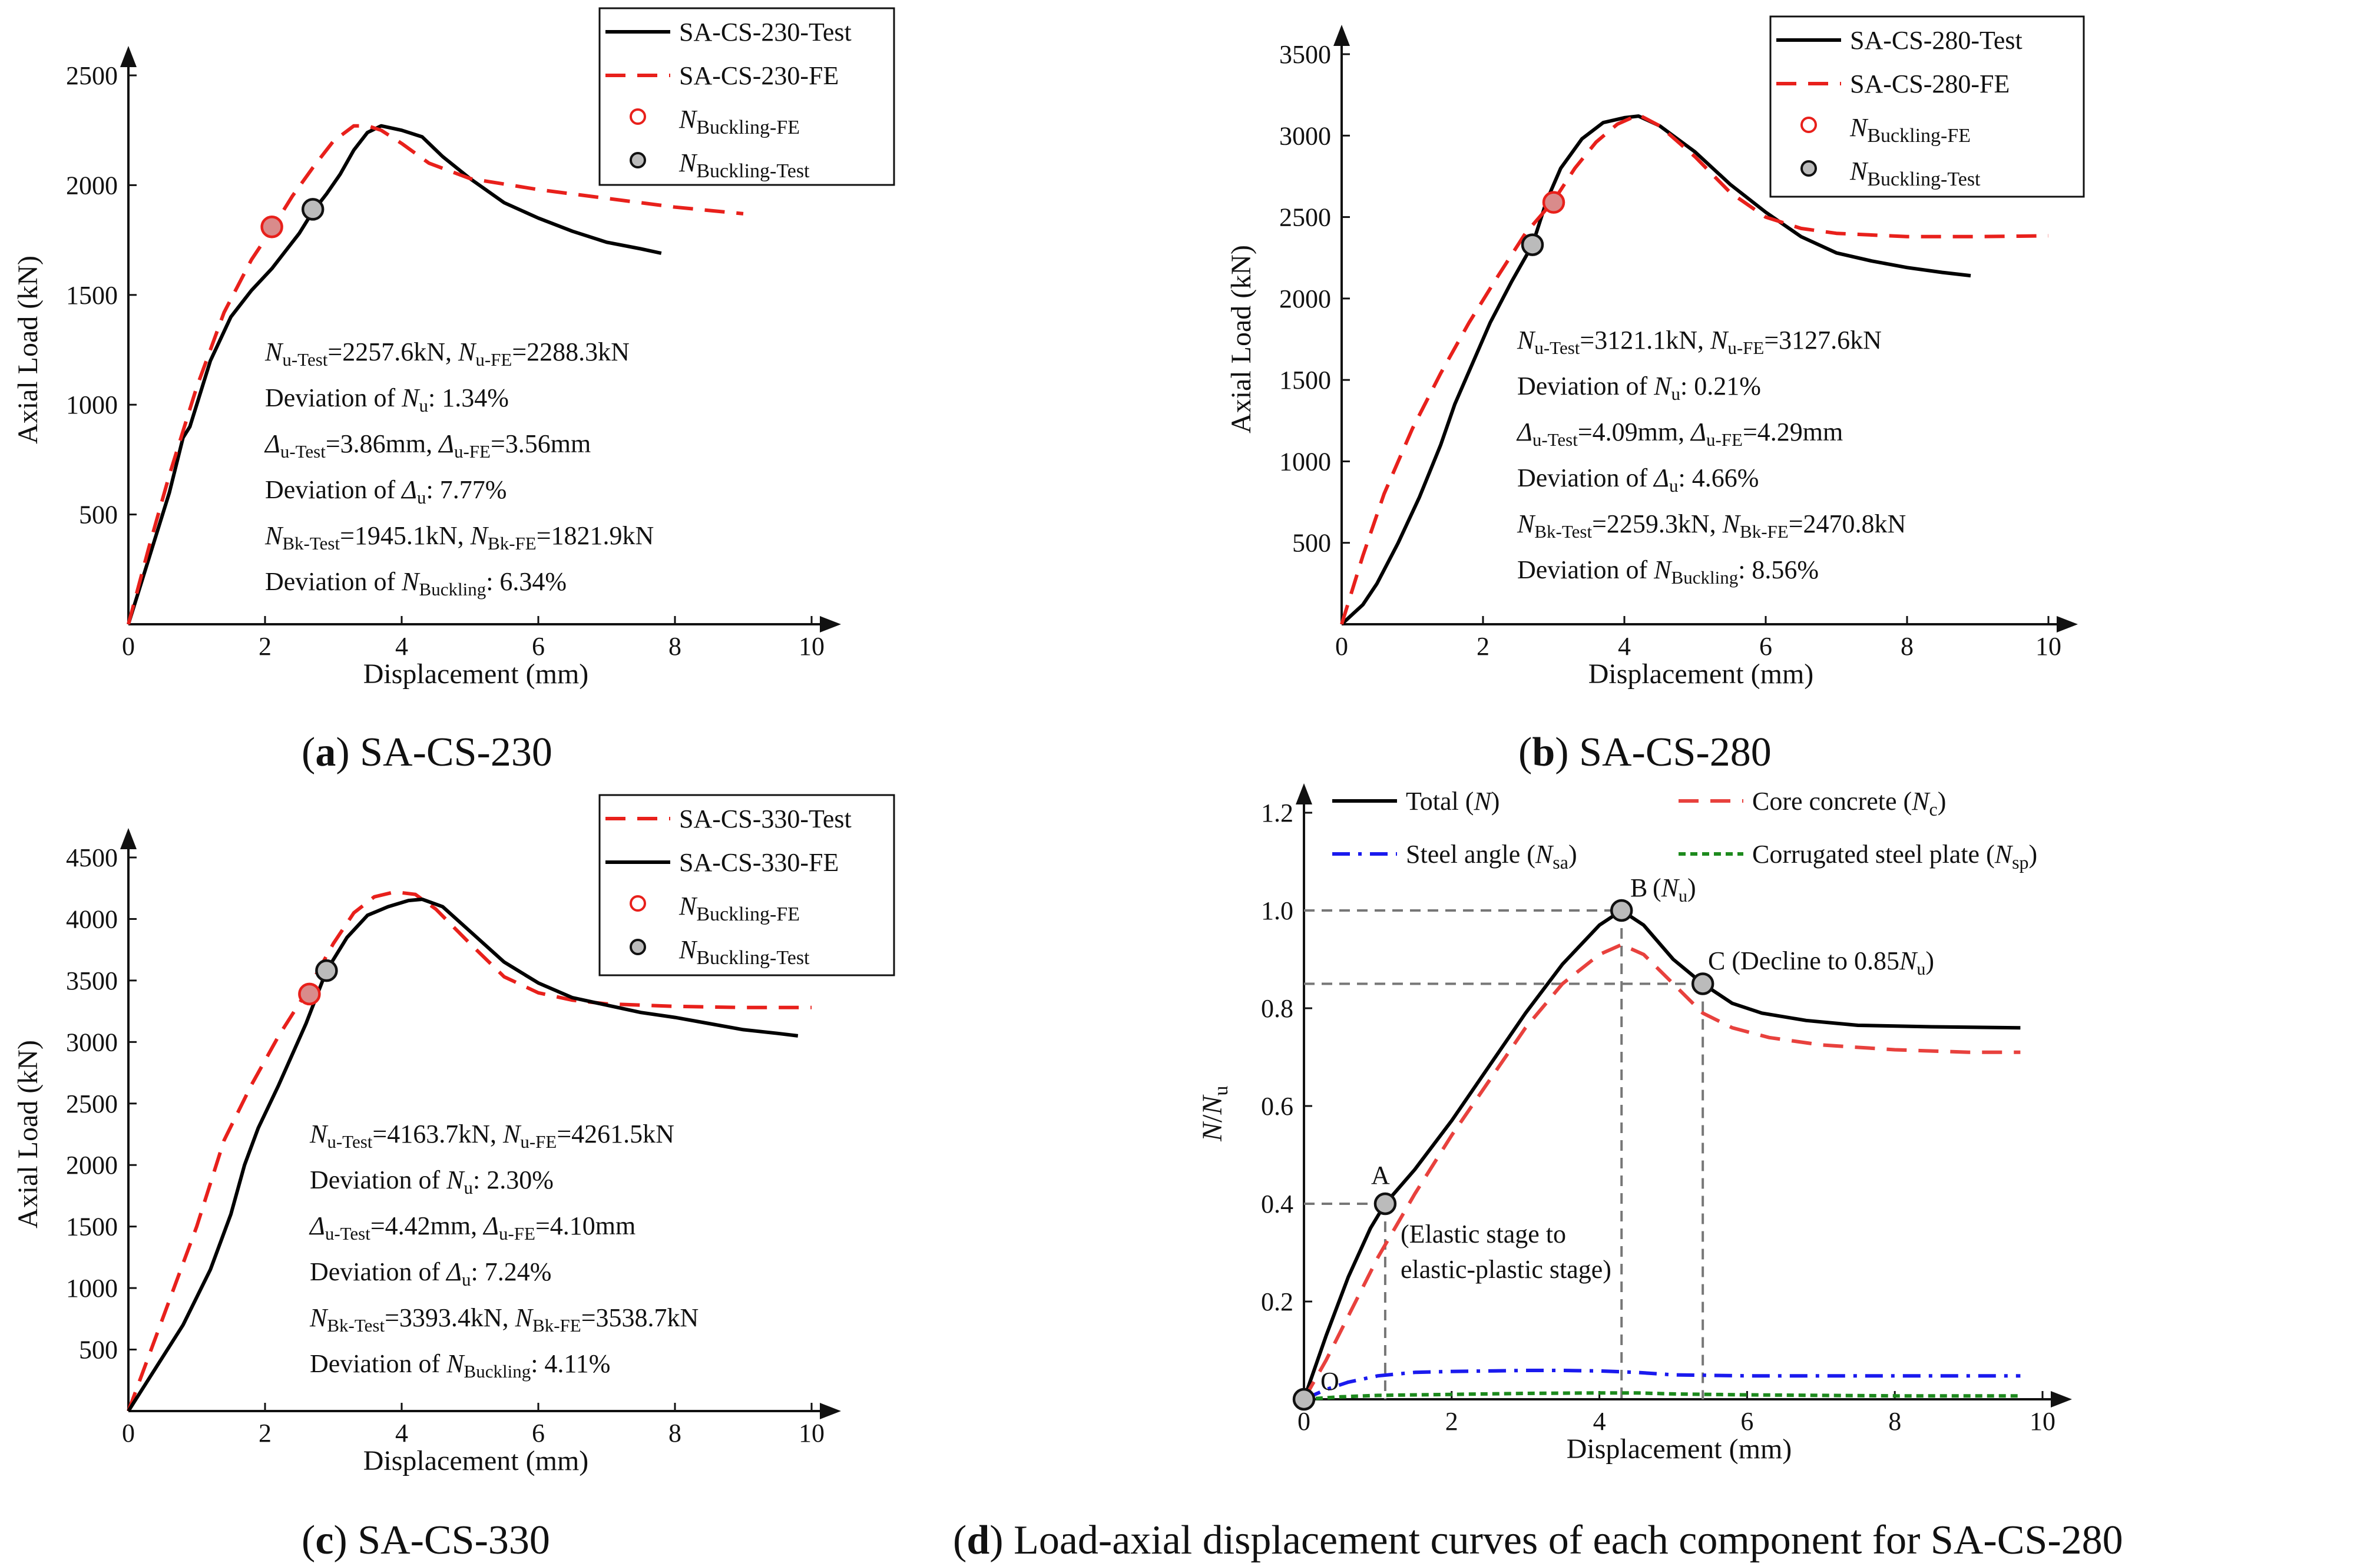 The height and width of the screenshot is (1563, 2380). Describe the element at coordinates (1304, 793) in the screenshot. I see `y-axis-arrow` at that location.